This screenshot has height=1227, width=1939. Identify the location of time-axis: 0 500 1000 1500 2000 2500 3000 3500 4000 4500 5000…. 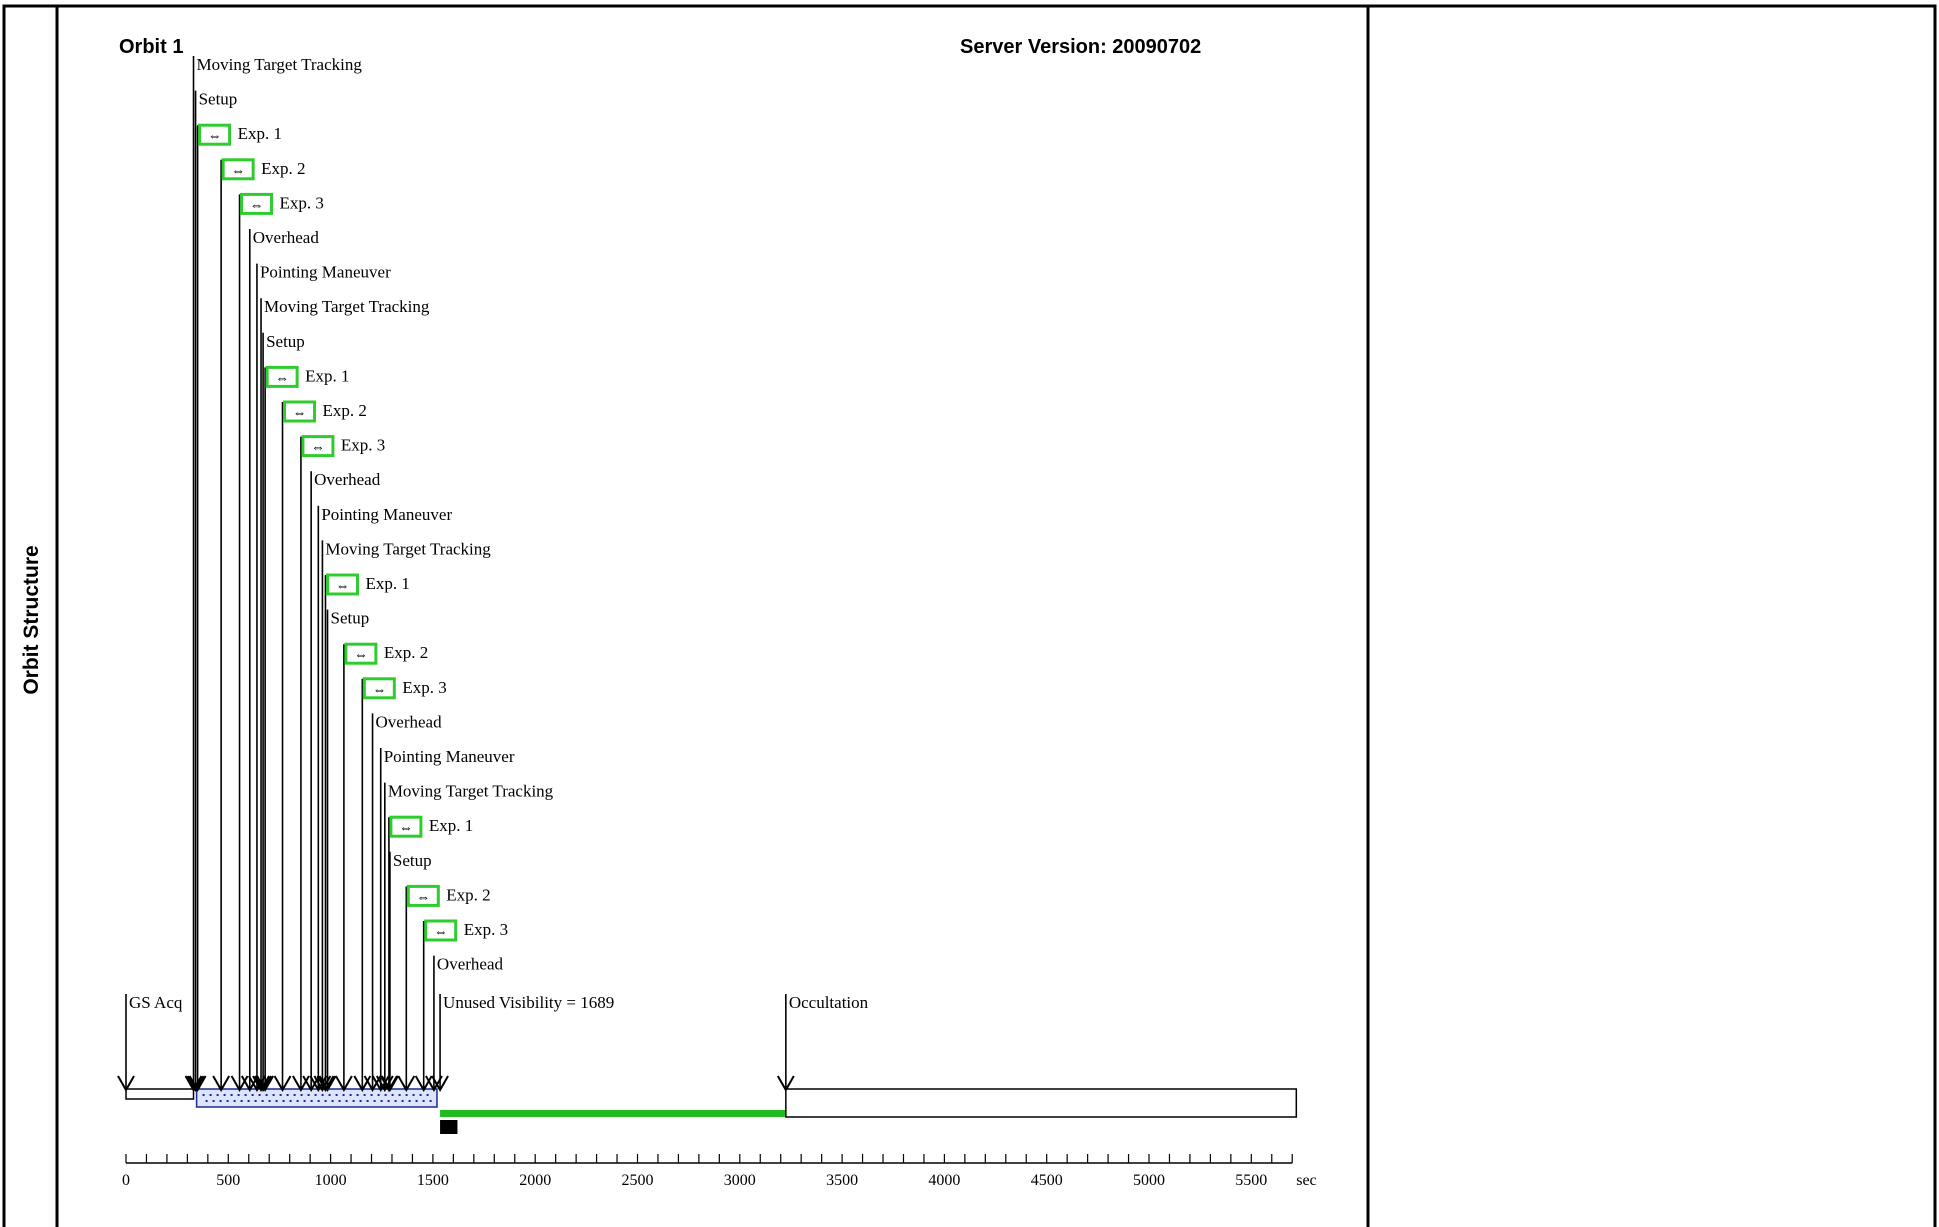
(719, 1171).